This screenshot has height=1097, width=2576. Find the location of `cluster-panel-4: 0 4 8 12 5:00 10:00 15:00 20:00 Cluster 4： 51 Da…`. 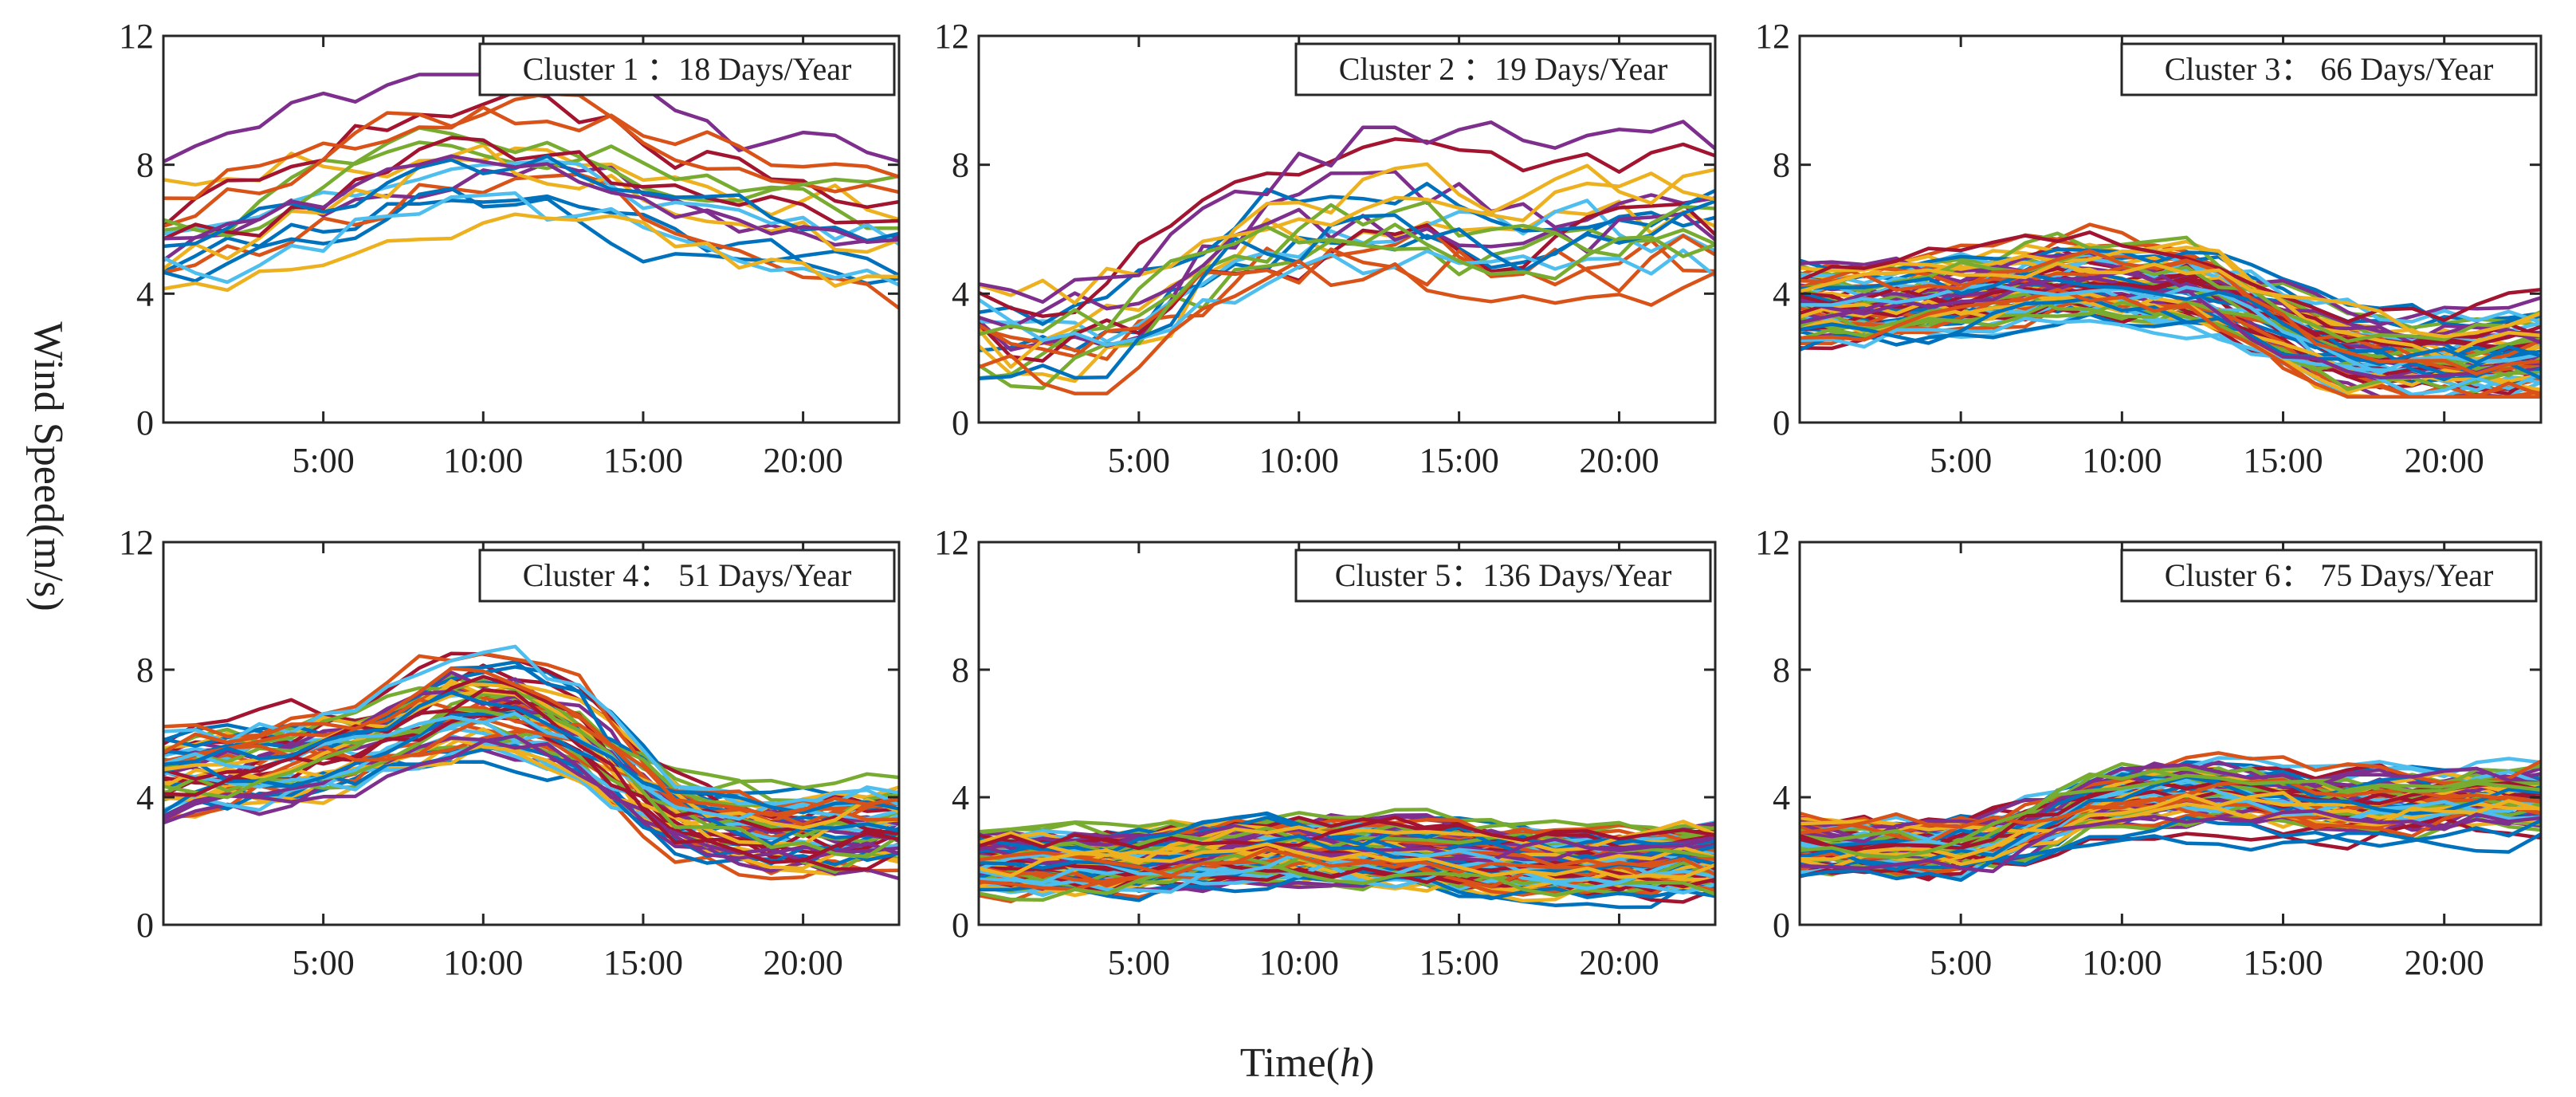

cluster-panel-4: 0 4 8 12 5:00 10:00 15:00 20:00 Cluster 4： 51 Da… is located at coordinates (510, 753).